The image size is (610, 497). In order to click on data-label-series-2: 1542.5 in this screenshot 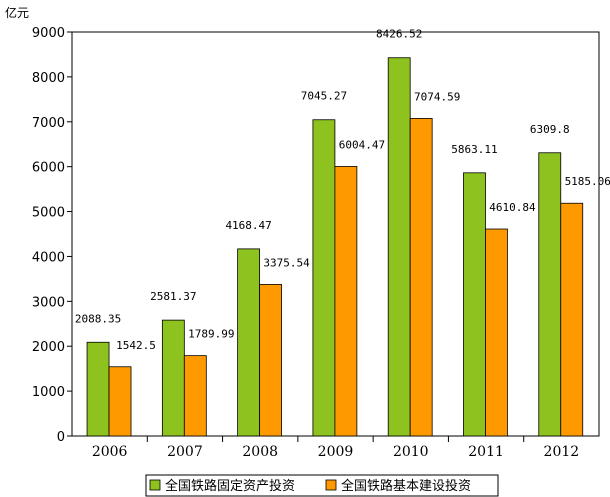, I will do `click(136, 345)`.